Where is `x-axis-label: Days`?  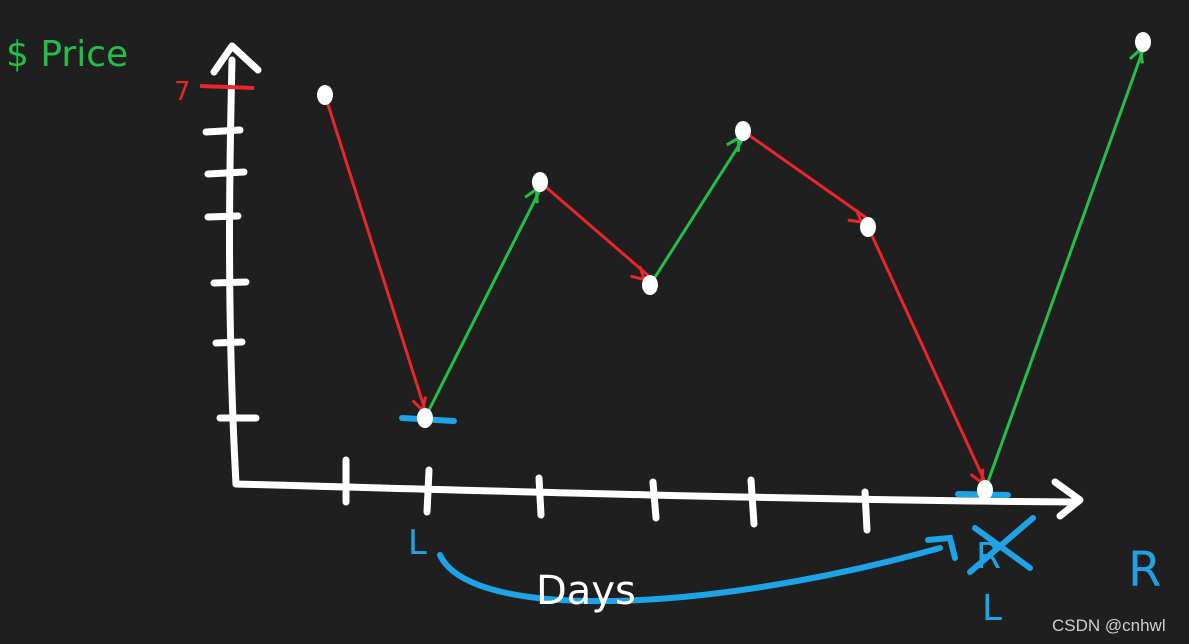 x-axis-label: Days is located at coordinates (586, 591).